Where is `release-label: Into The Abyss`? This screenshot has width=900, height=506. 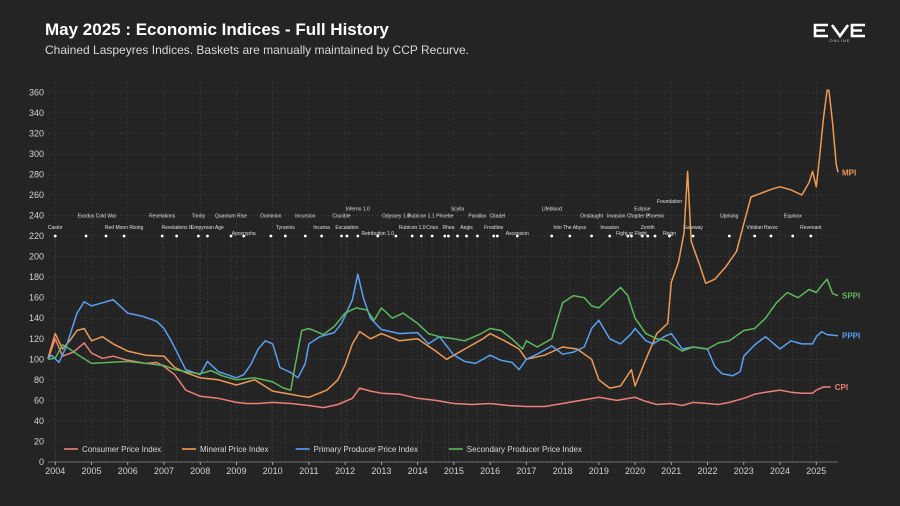
release-label: Into The Abyss is located at coordinates (569, 228).